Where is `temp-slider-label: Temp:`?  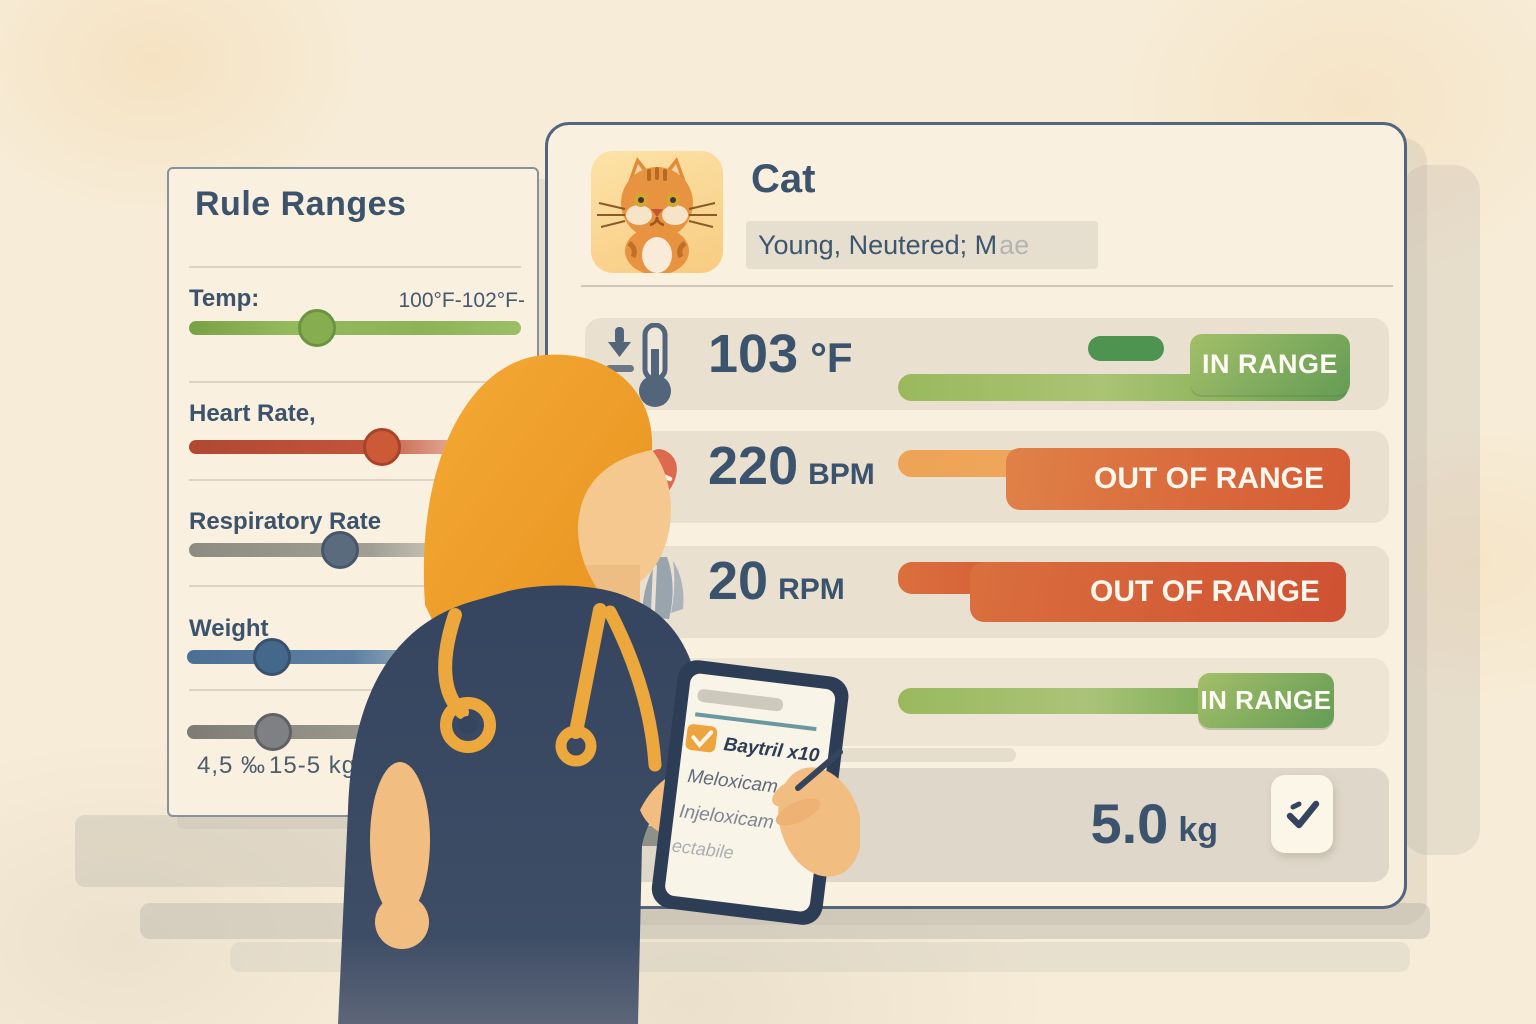 temp-slider-label: Temp: is located at coordinates (224, 298).